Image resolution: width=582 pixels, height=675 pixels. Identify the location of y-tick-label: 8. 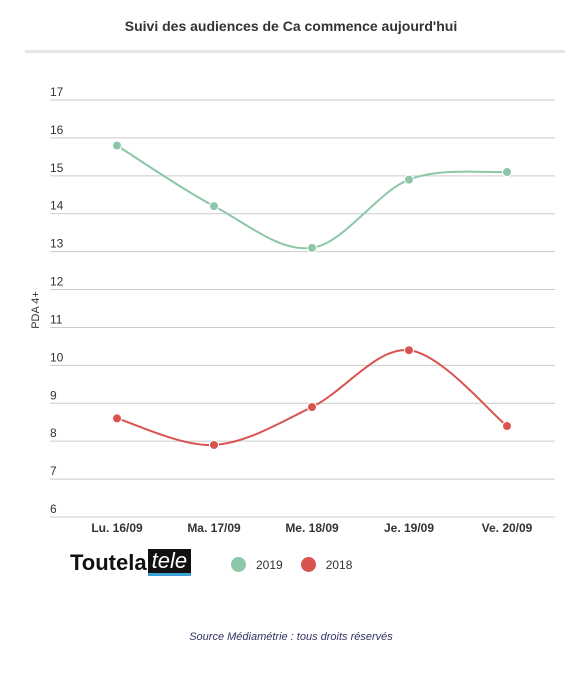
(53, 433).